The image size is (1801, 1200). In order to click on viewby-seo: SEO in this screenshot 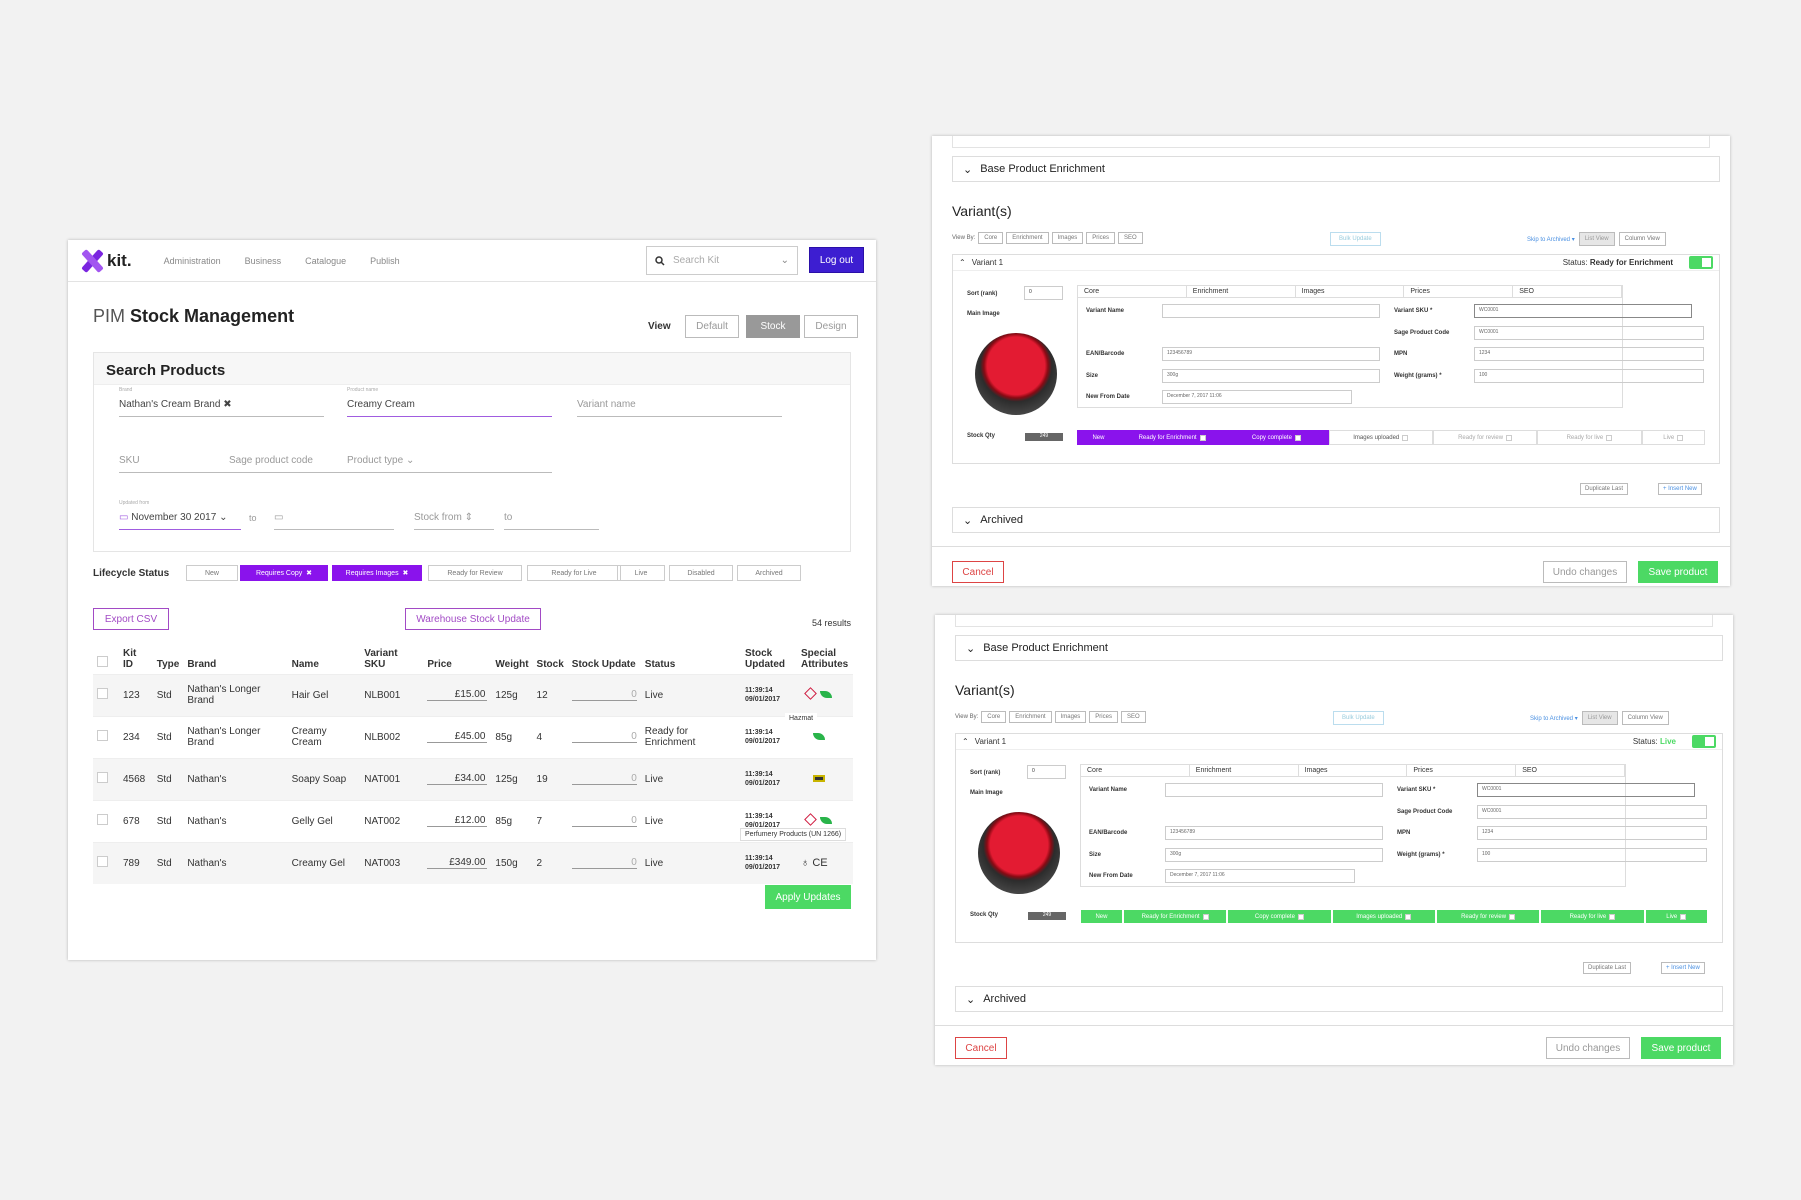, I will do `click(1130, 238)`.